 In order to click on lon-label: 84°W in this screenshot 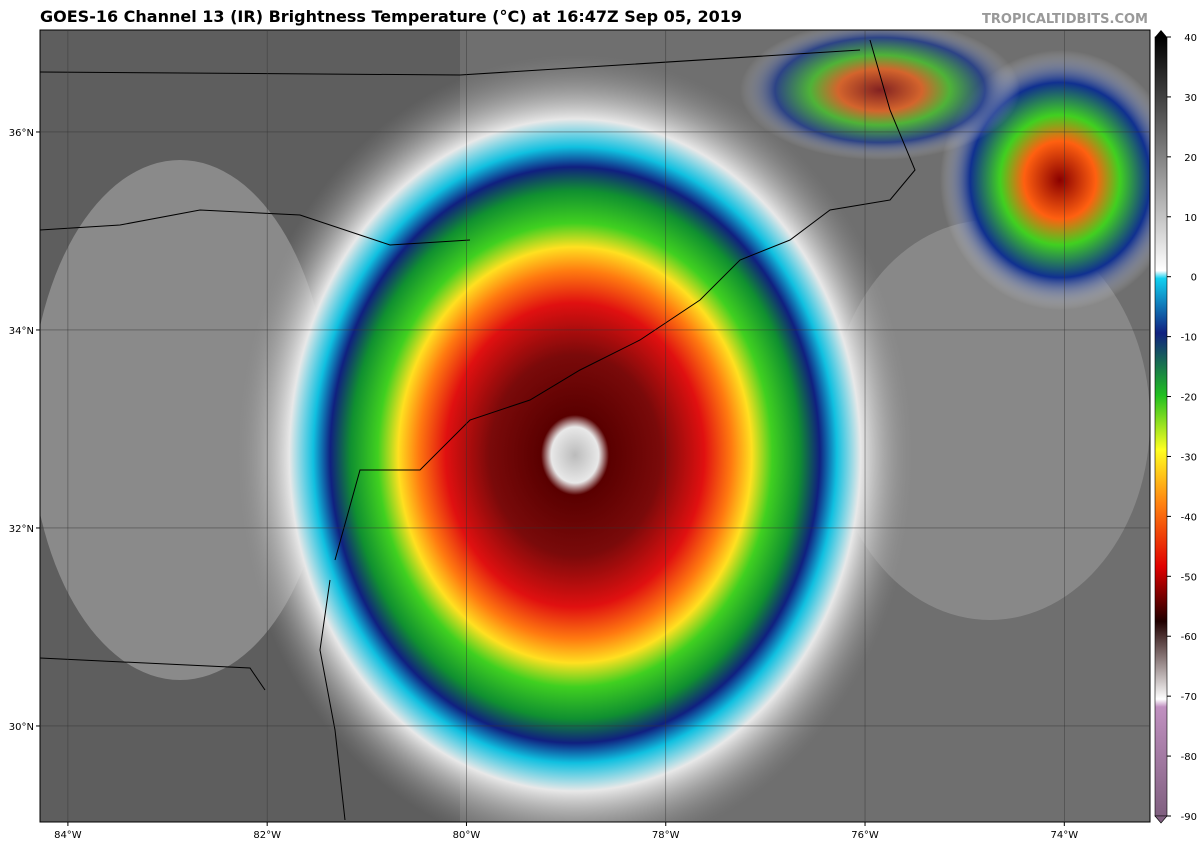, I will do `click(68, 835)`.